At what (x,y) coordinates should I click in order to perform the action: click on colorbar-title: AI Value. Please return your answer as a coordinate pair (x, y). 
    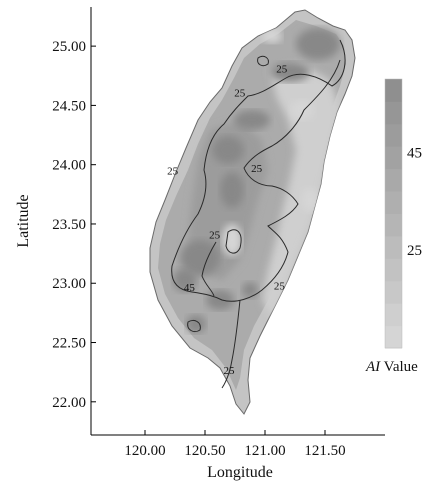
    Looking at the image, I should click on (391, 367).